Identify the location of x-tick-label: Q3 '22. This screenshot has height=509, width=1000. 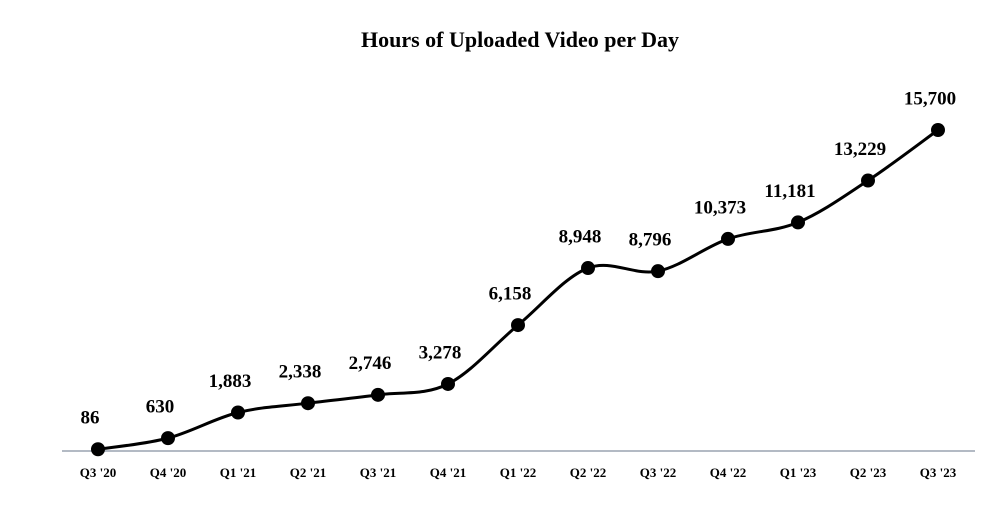
(658, 472).